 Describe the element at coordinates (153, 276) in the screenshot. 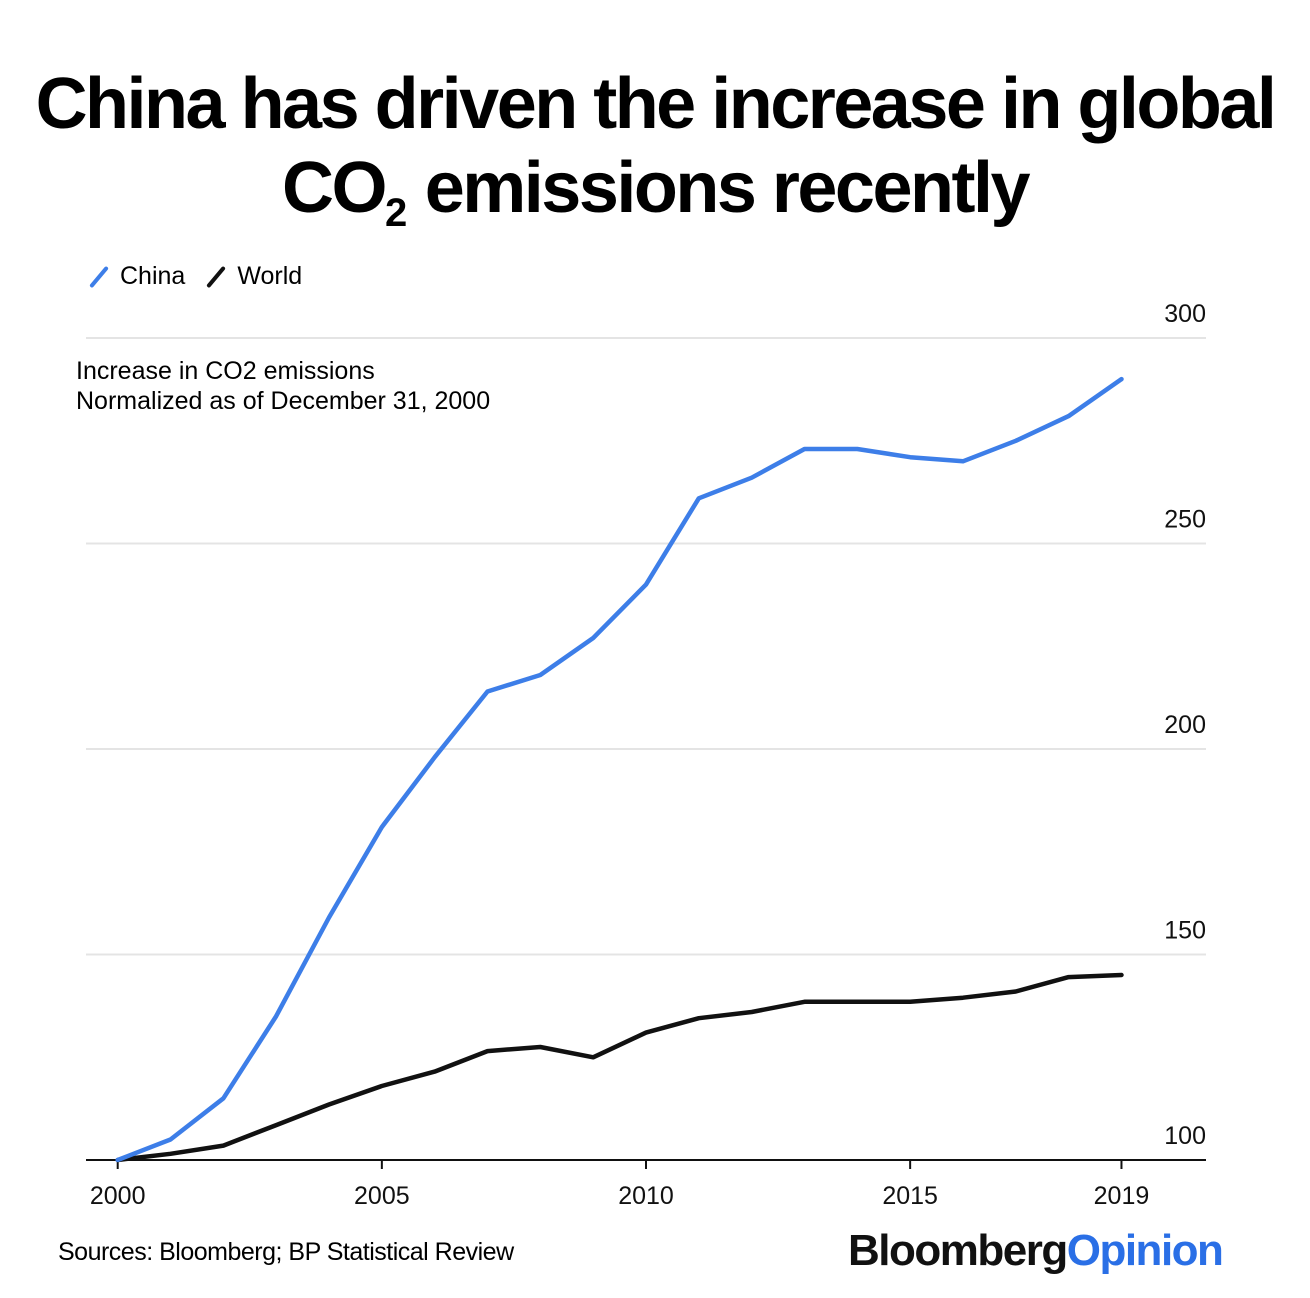

I see `legend-label-china: China` at that location.